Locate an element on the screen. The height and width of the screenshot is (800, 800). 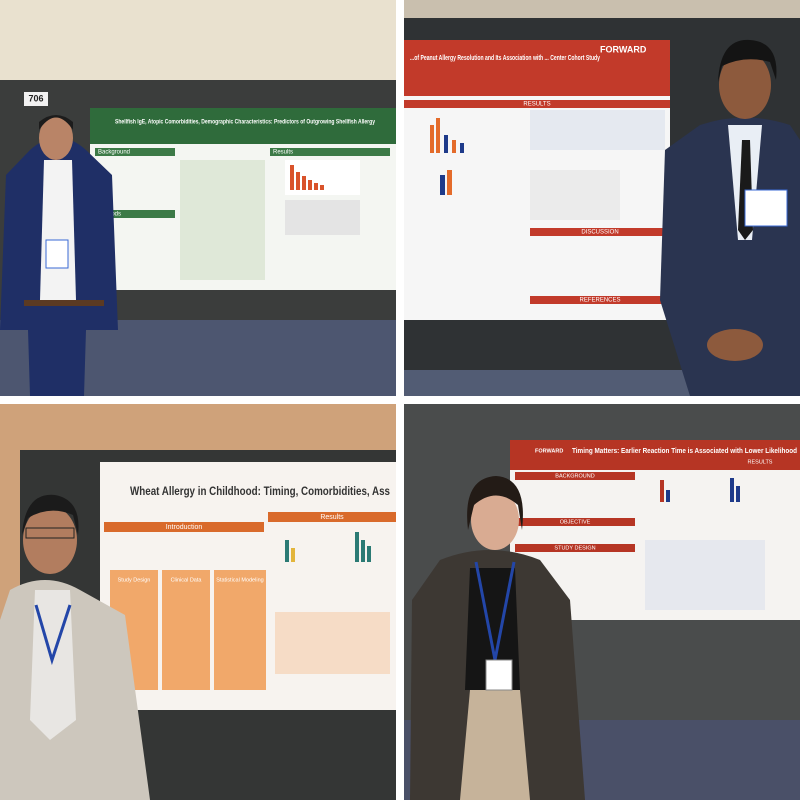
shirt is located at coordinates (58, 230).